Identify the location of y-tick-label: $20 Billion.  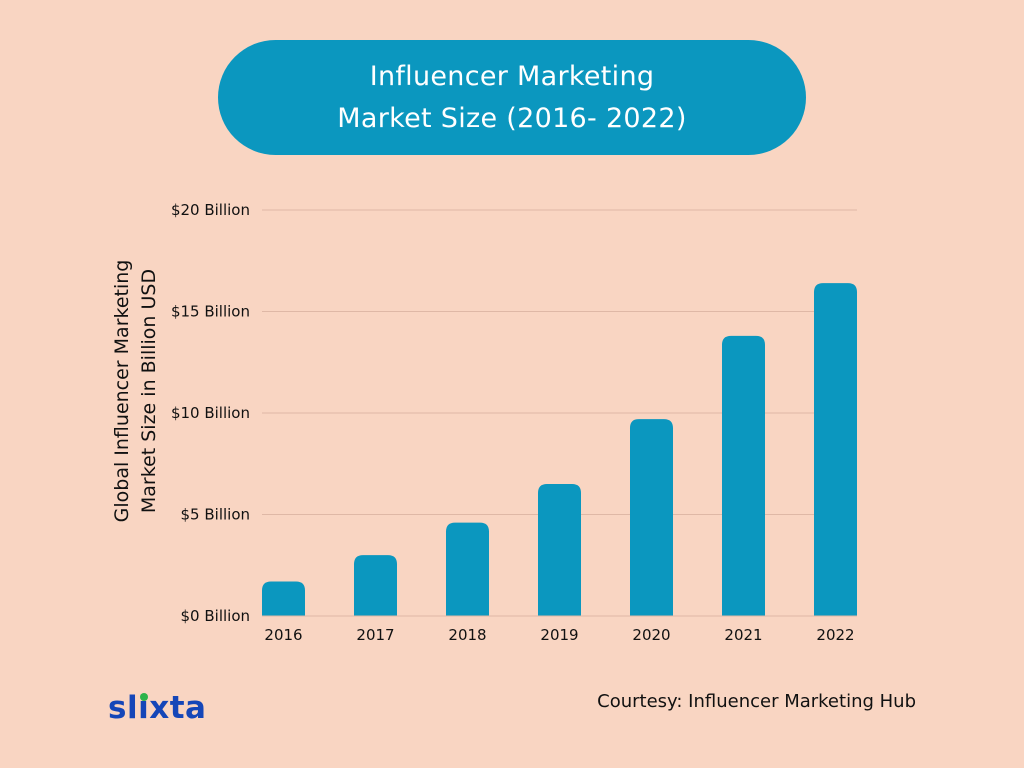
(210, 210).